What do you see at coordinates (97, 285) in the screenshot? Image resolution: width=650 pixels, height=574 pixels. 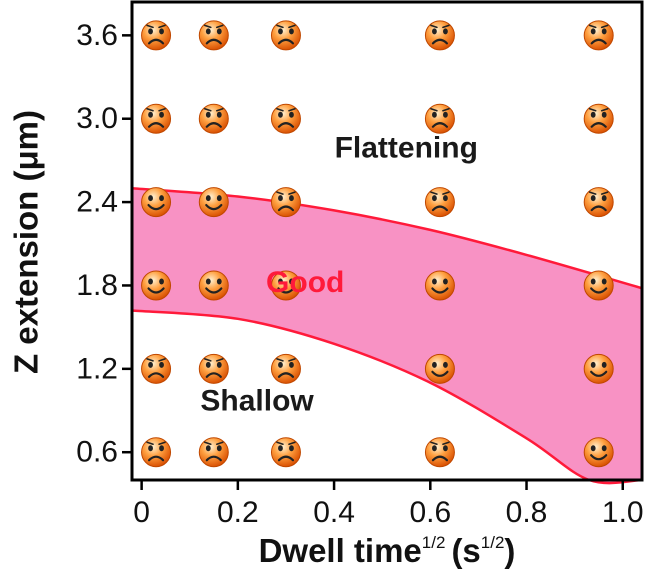 I see `y-tick-label: 1.8` at bounding box center [97, 285].